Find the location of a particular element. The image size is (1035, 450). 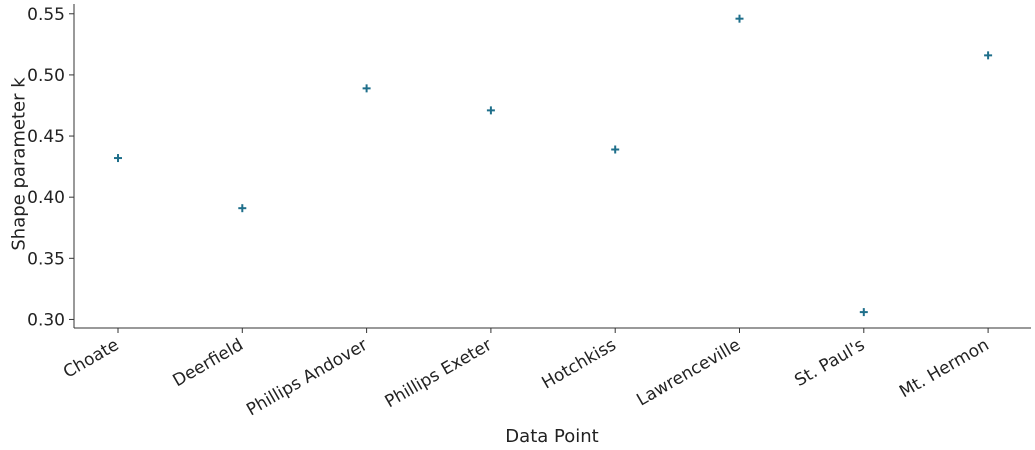

y-axis-label: Shape parameter k is located at coordinates (18, 164).